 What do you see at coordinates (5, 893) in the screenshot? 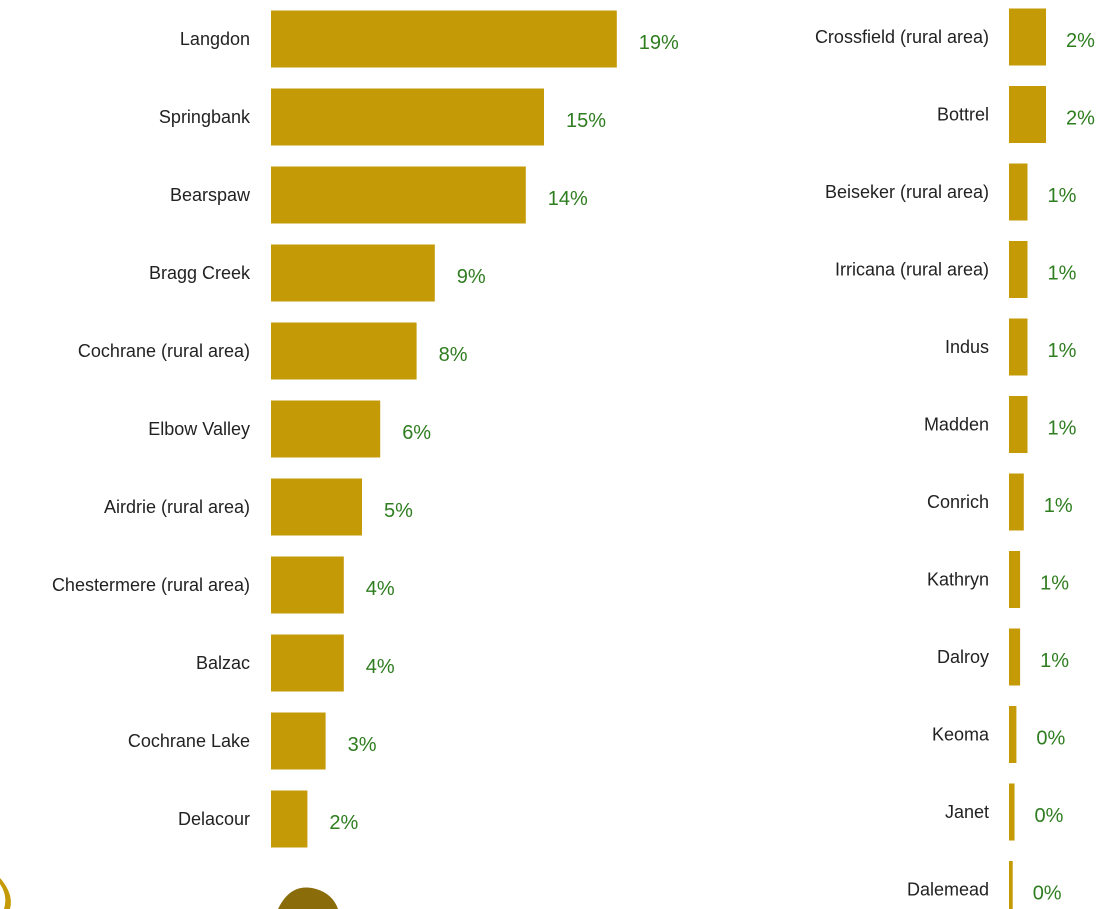
I see `decorative-leaf-icon` at bounding box center [5, 893].